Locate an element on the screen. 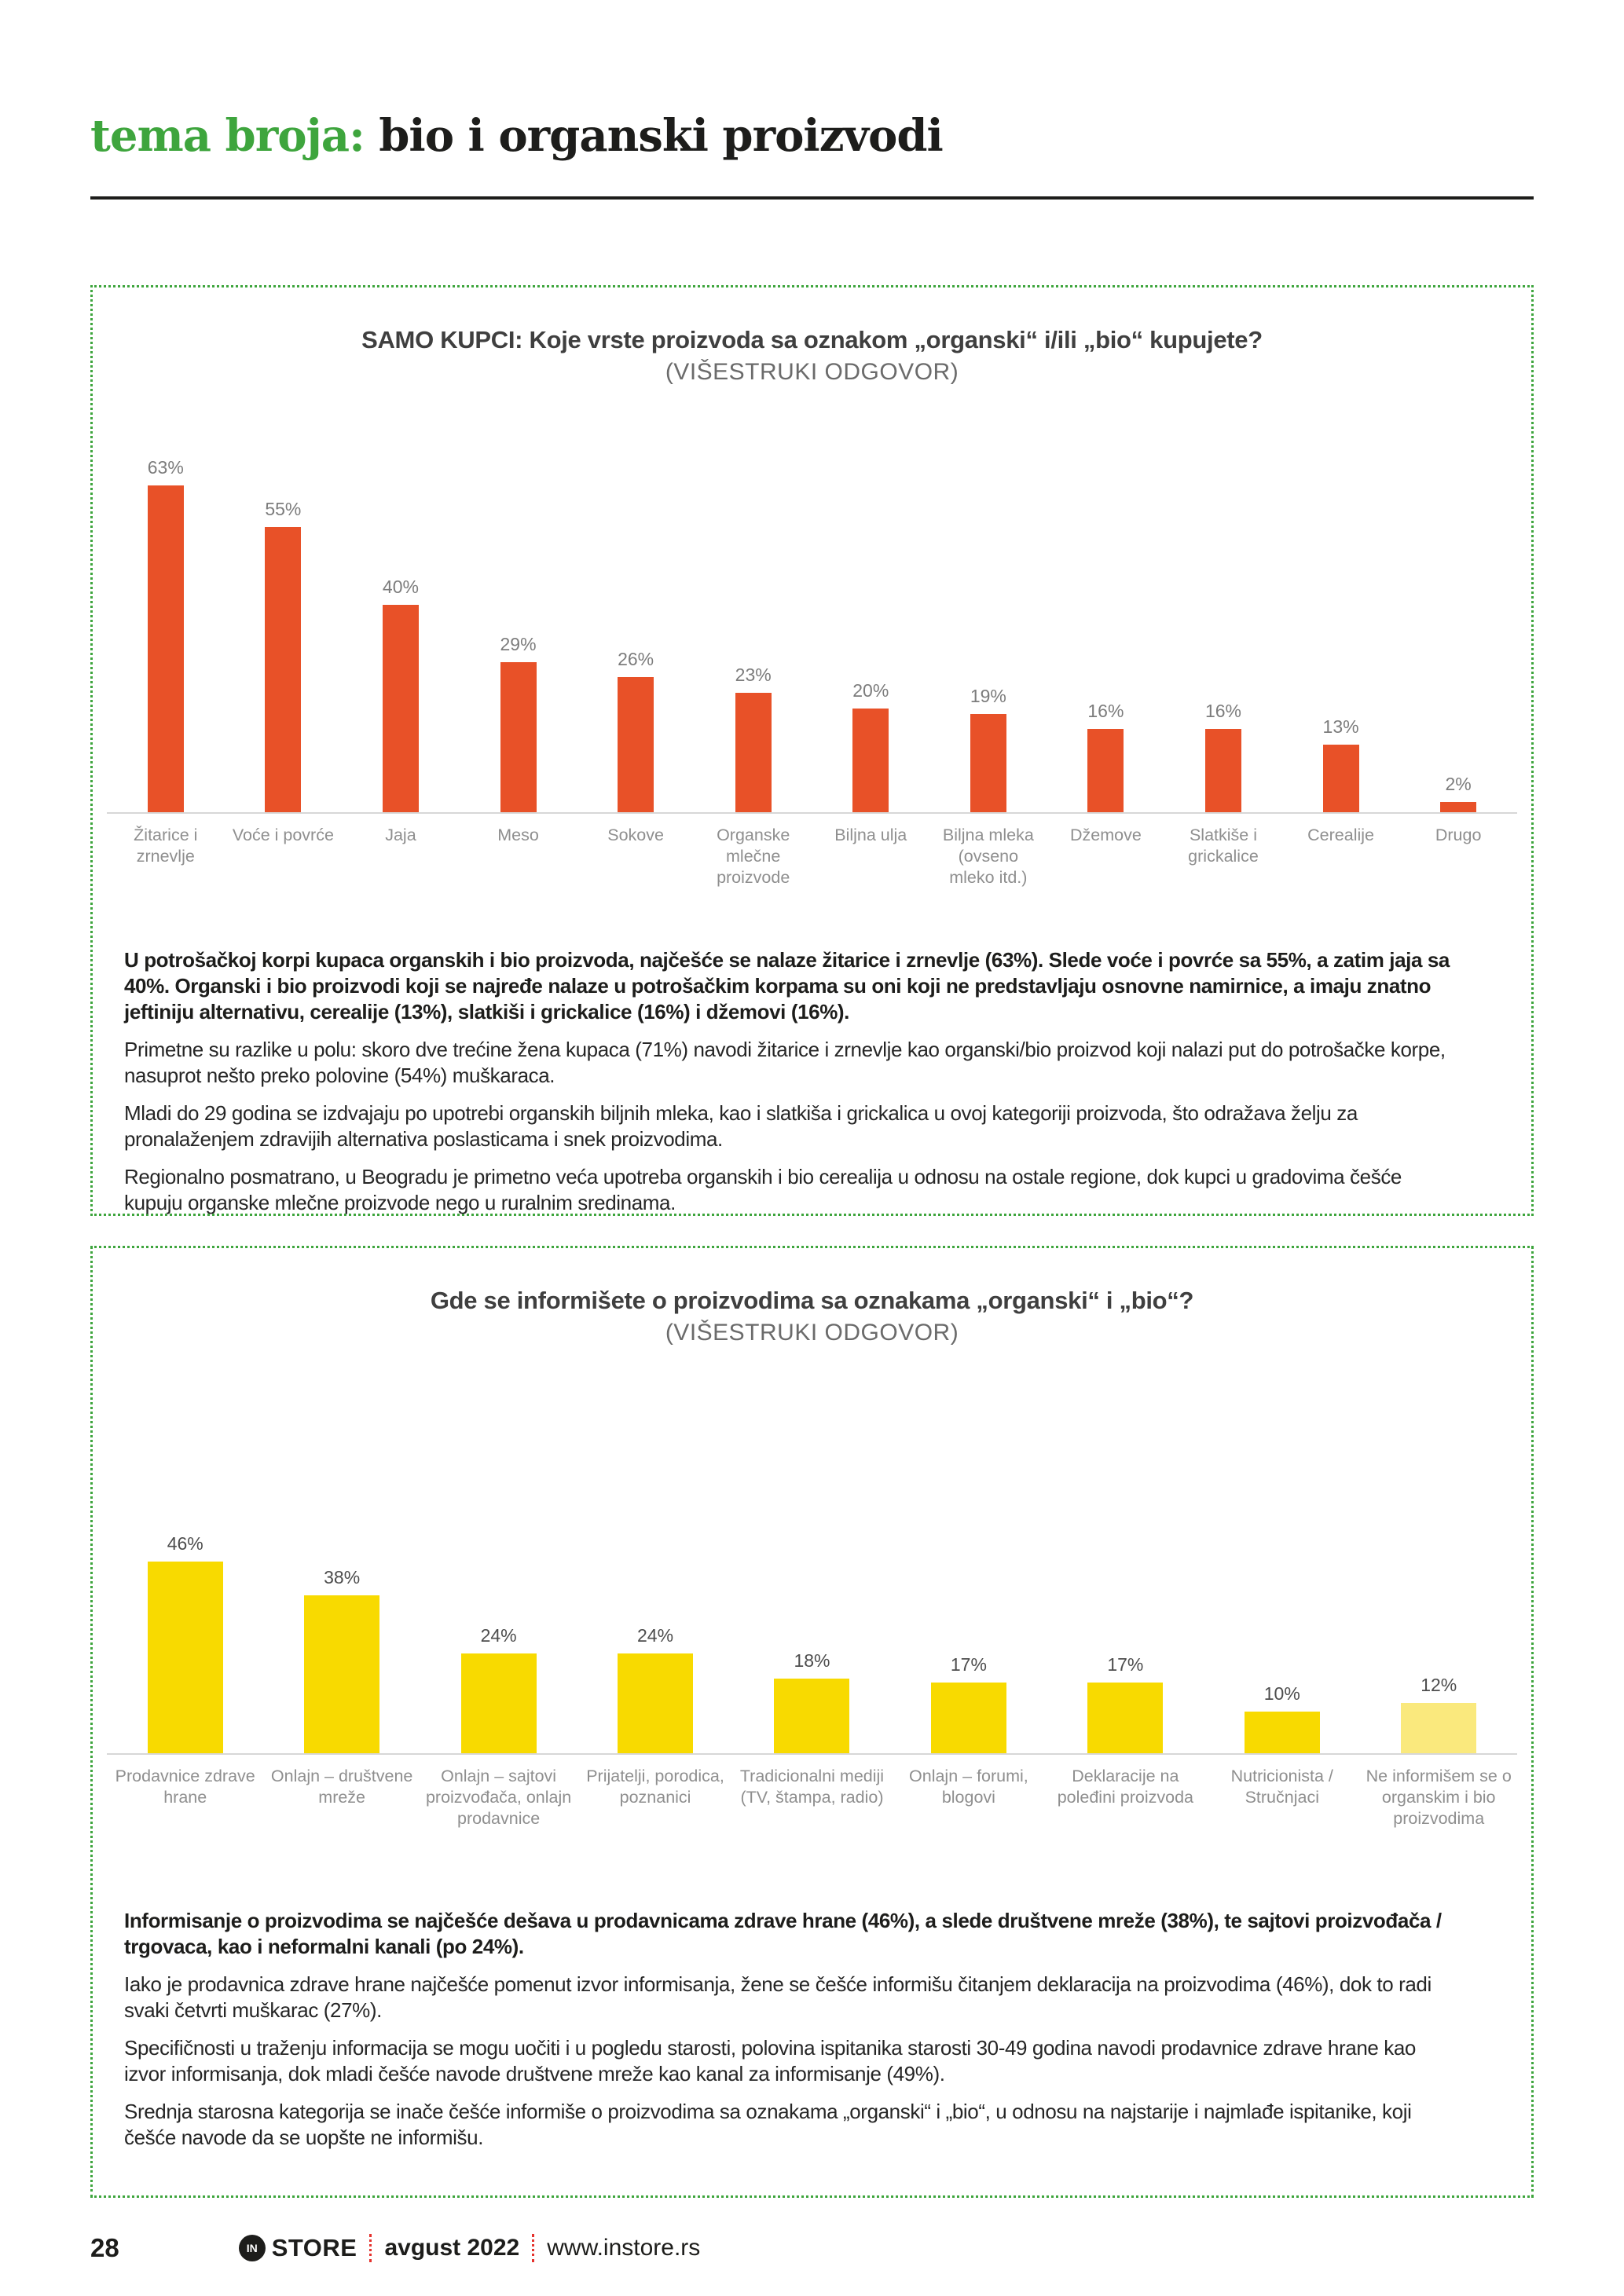 This screenshot has width=1624, height=2296. bar-column: 16% Slatkiše i grickalice is located at coordinates (1223, 670).